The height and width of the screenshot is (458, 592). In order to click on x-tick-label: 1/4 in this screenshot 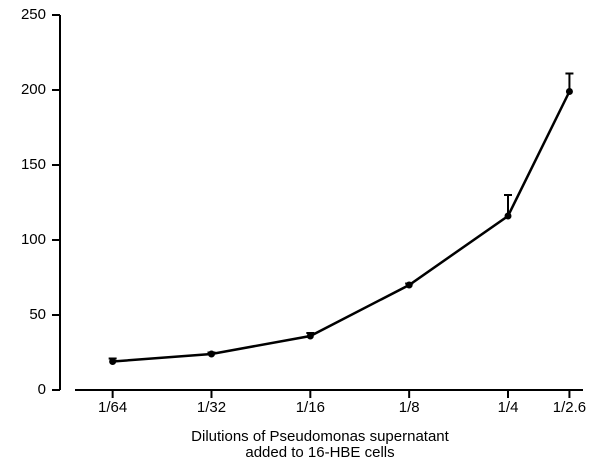, I will do `click(508, 407)`.